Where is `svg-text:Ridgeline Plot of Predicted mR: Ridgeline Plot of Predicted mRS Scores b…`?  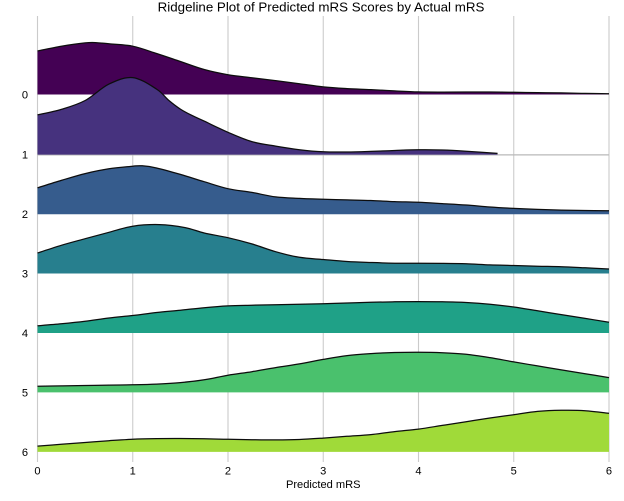
svg-text:Ridgeline Plot of Predicted mR: Ridgeline Plot of Predicted mRS Scores b… is located at coordinates (321, 7).